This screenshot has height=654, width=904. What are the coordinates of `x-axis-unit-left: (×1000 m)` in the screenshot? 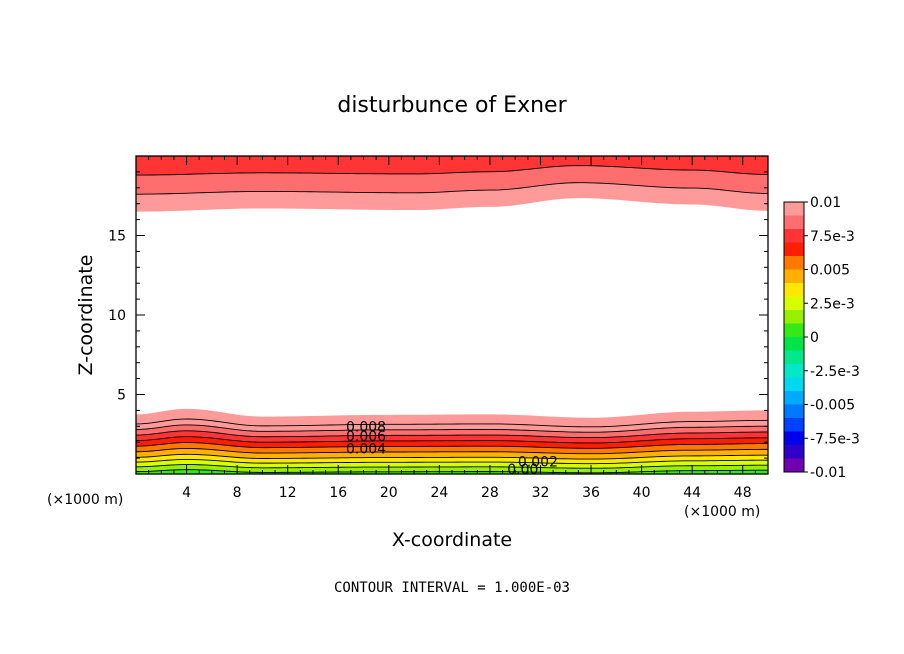 It's located at (85, 500).